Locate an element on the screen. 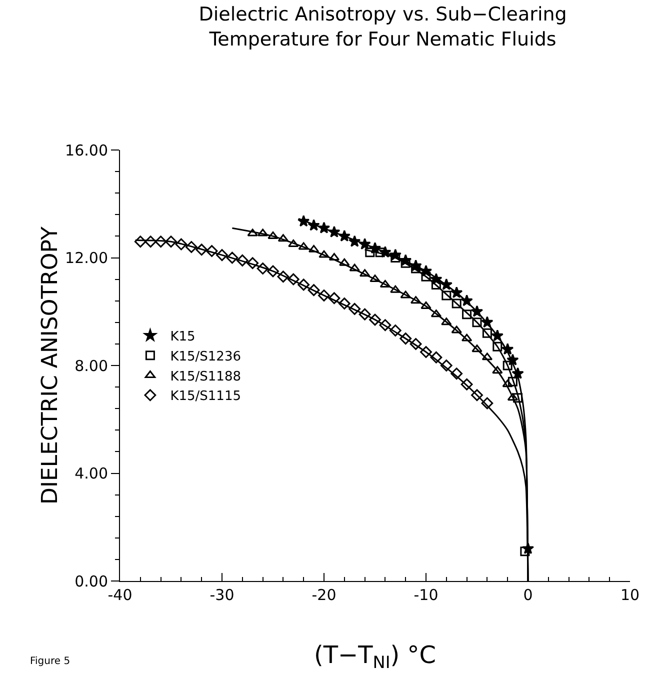  x-tick-label: -30 is located at coordinates (222, 595).